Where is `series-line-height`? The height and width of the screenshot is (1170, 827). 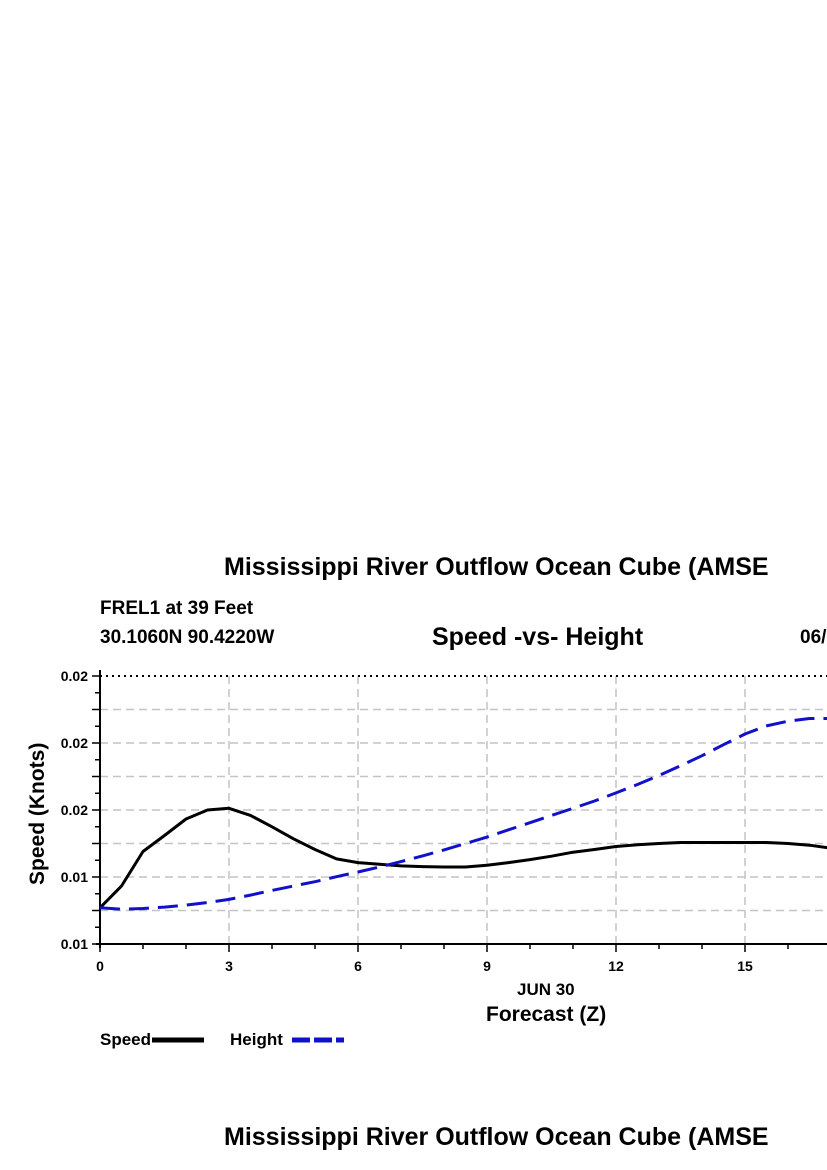 series-line-height is located at coordinates (463, 814).